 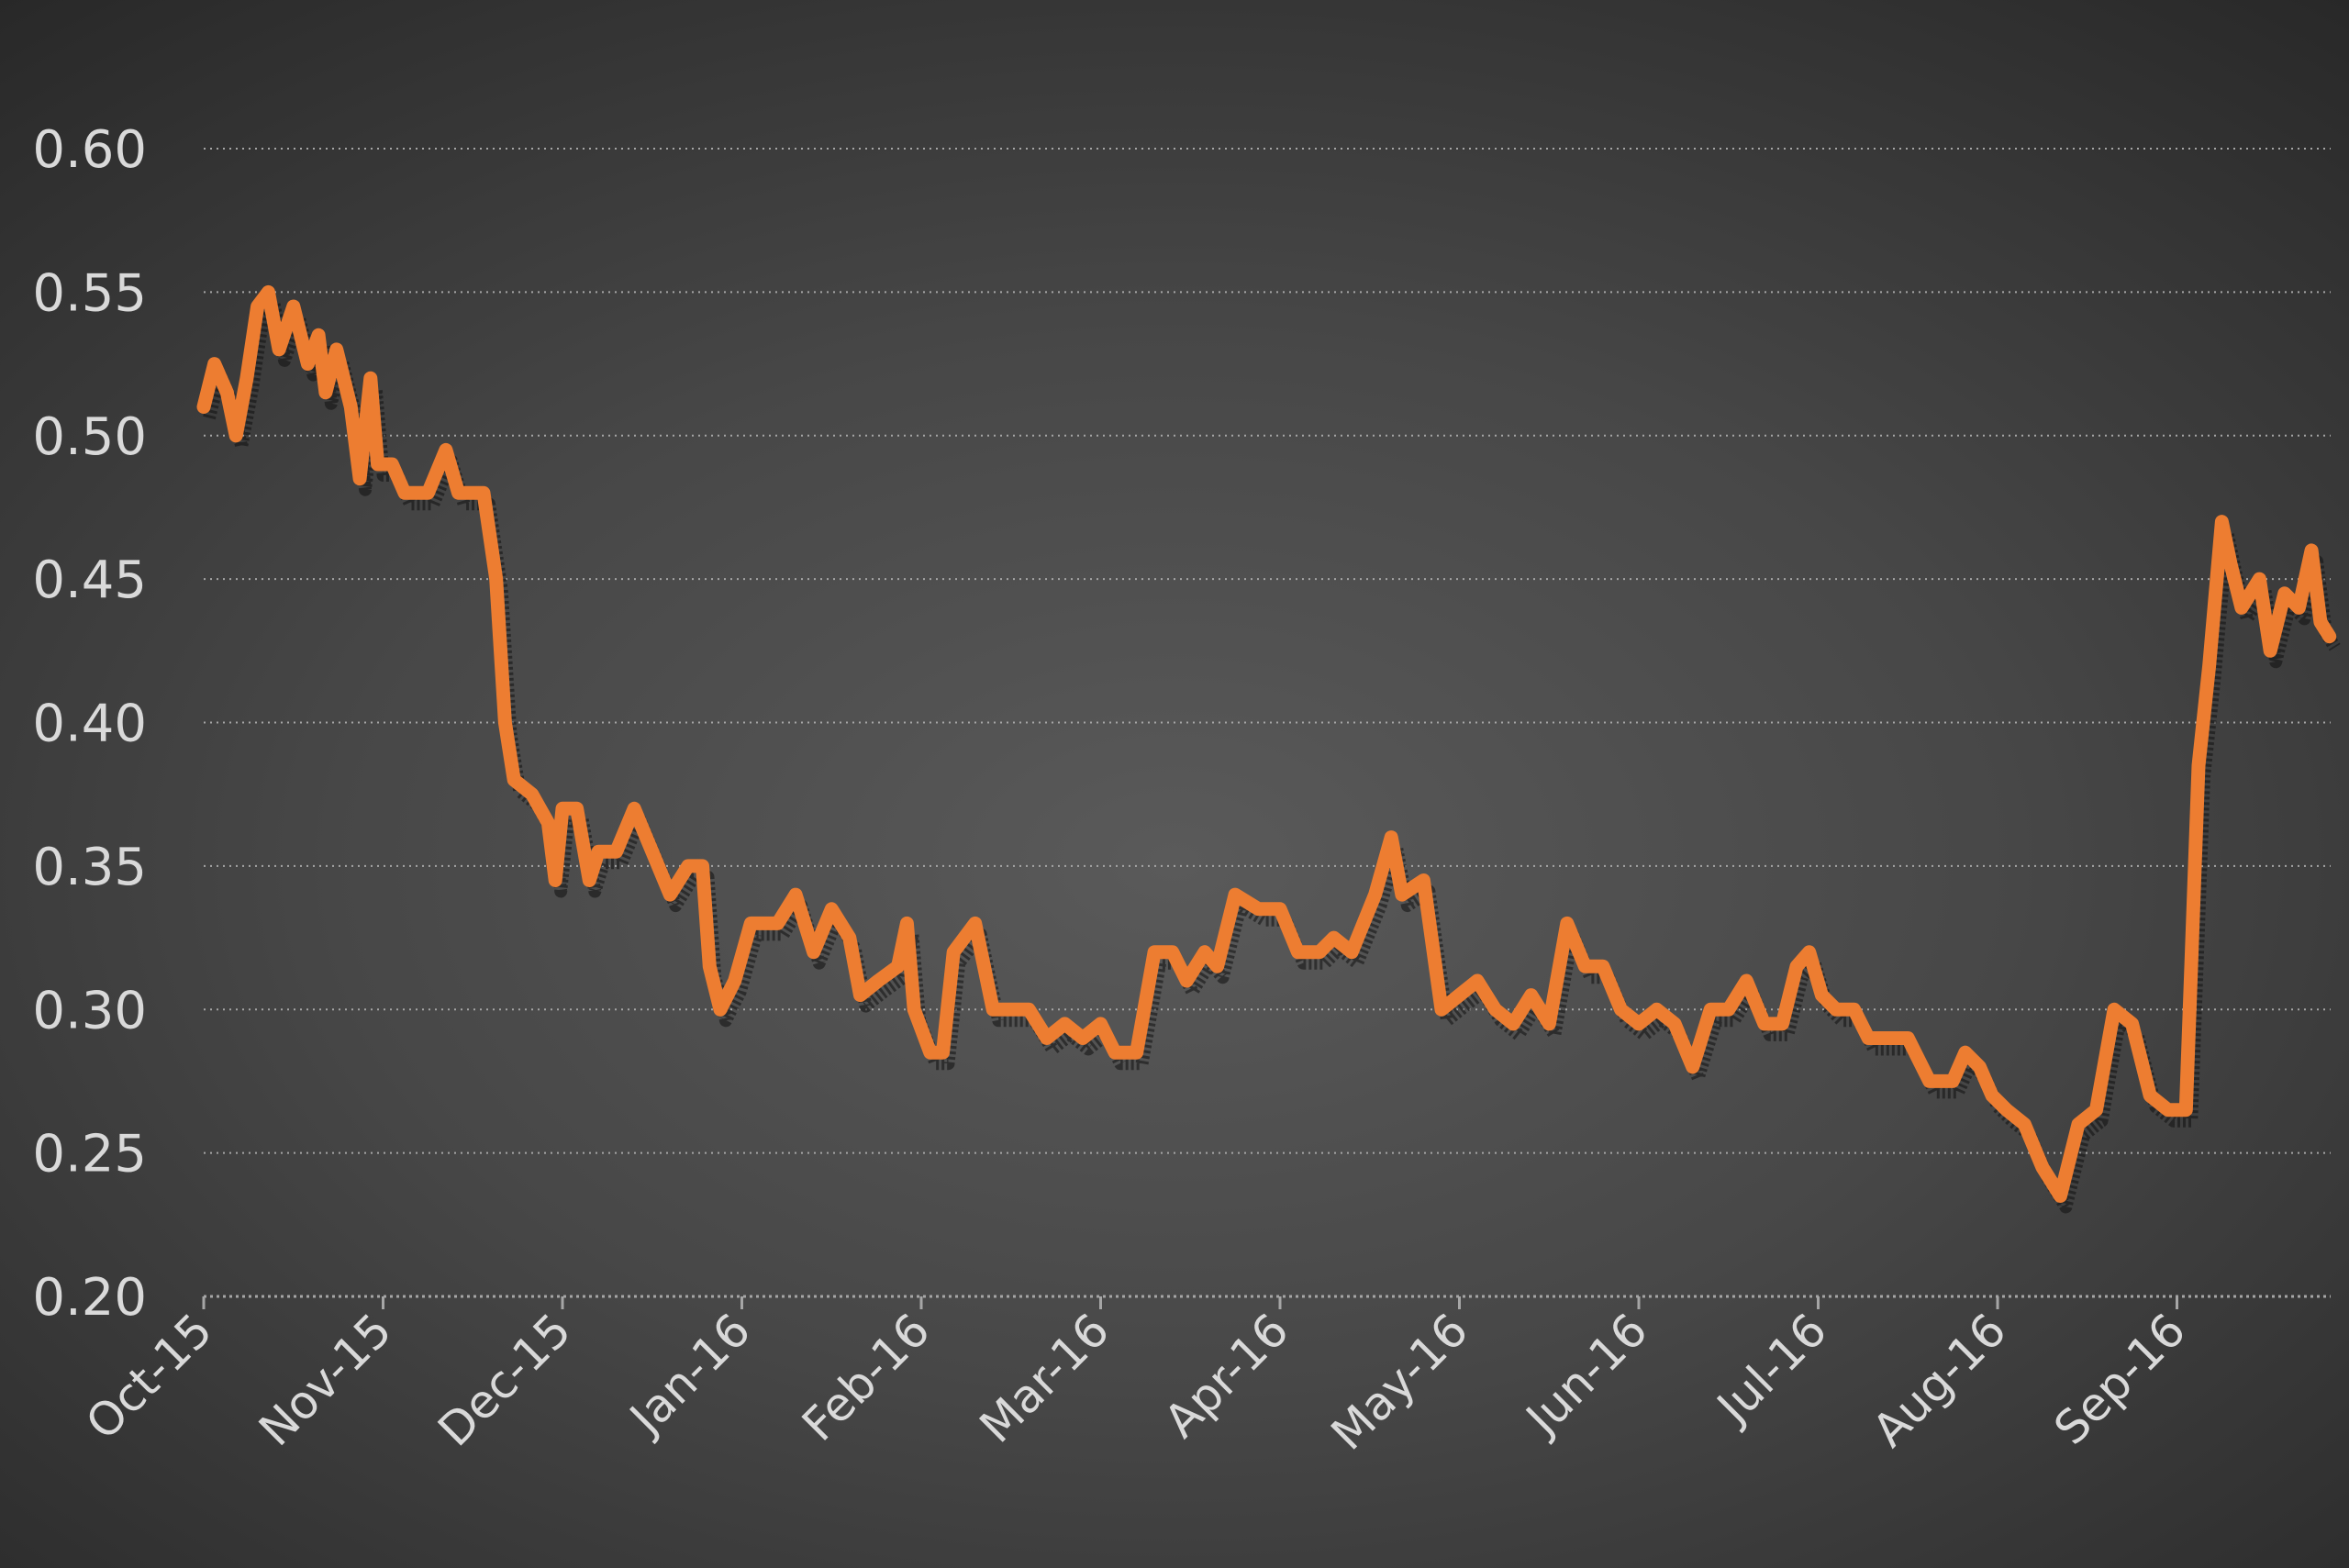 I want to click on x-tick-label: Jan-16, so click(x=689, y=1374).